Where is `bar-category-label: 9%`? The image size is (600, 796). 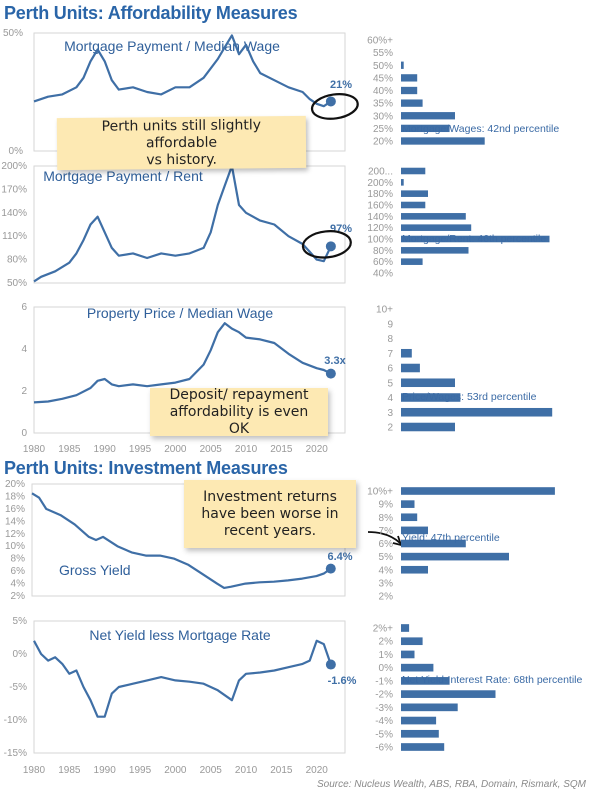
bar-category-label: 9% is located at coordinates (386, 505).